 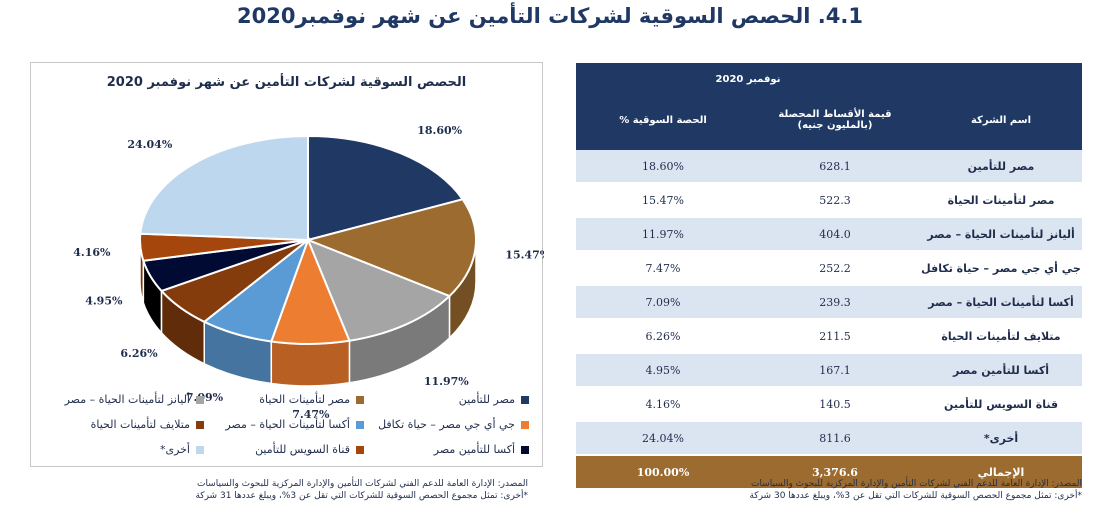 I want to click on legend-item: مصر للتأمين, so click(x=494, y=399).